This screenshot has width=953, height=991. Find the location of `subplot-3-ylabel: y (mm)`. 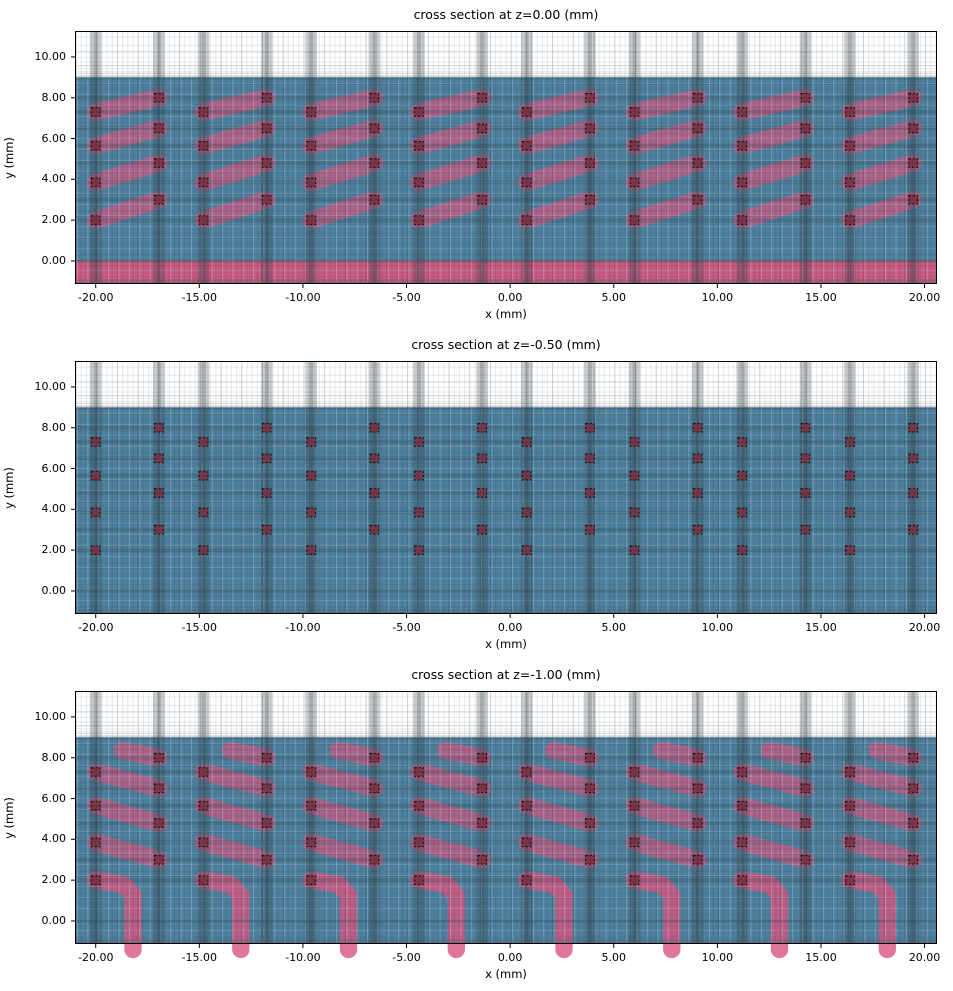

subplot-3-ylabel: y (mm) is located at coordinates (9, 817).